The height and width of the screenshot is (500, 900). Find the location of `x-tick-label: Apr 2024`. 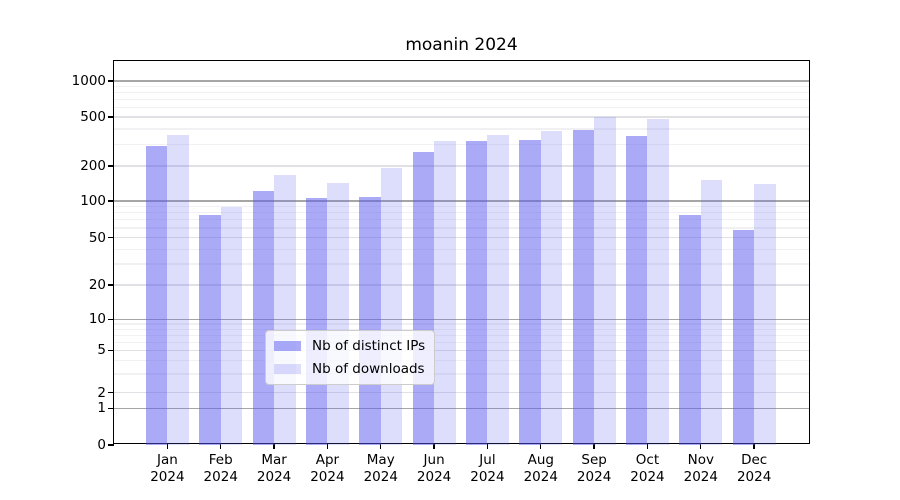

x-tick-label: Apr 2024 is located at coordinates (327, 468).